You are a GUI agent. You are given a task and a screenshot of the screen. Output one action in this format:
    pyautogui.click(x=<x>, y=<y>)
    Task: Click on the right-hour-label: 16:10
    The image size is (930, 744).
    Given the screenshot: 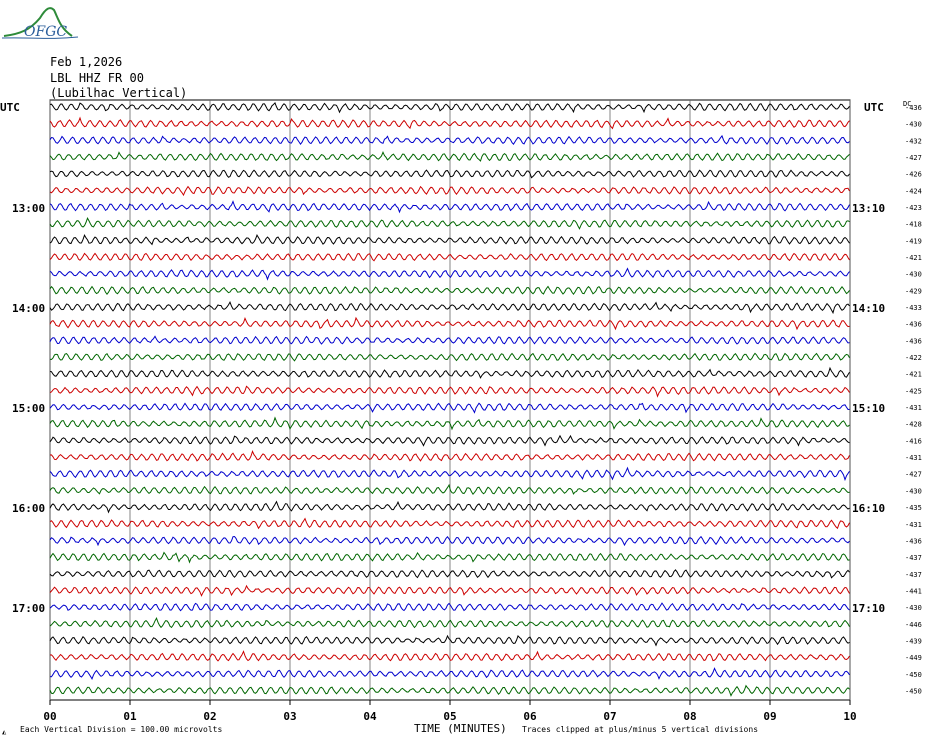 What is the action you would take?
    pyautogui.click(x=868, y=508)
    